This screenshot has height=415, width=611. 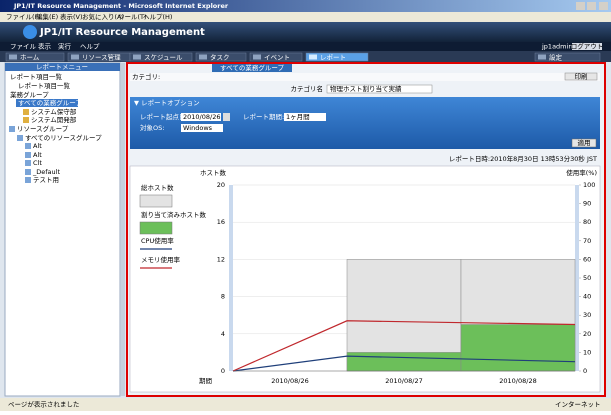 What do you see at coordinates (587, 241) in the screenshot?
I see `y2-tick-label: 70` at bounding box center [587, 241].